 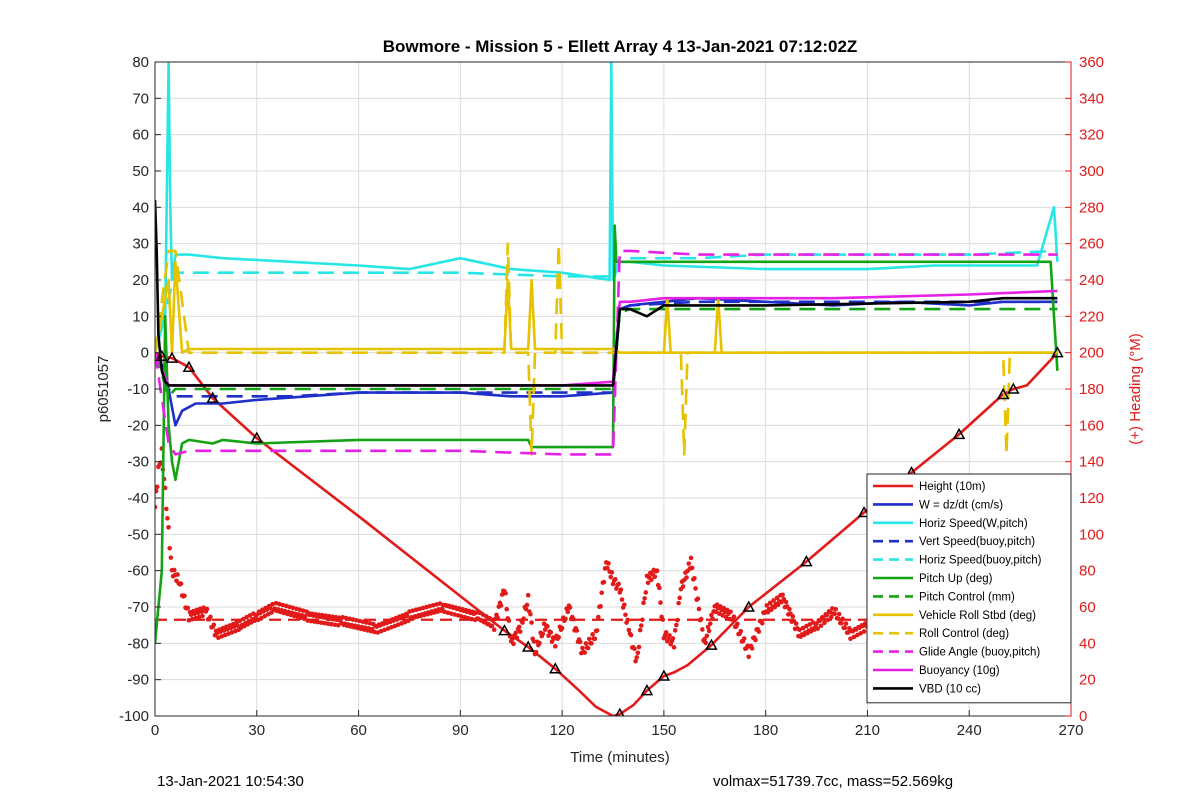 I want to click on y-tick-label: 50, so click(x=140, y=171).